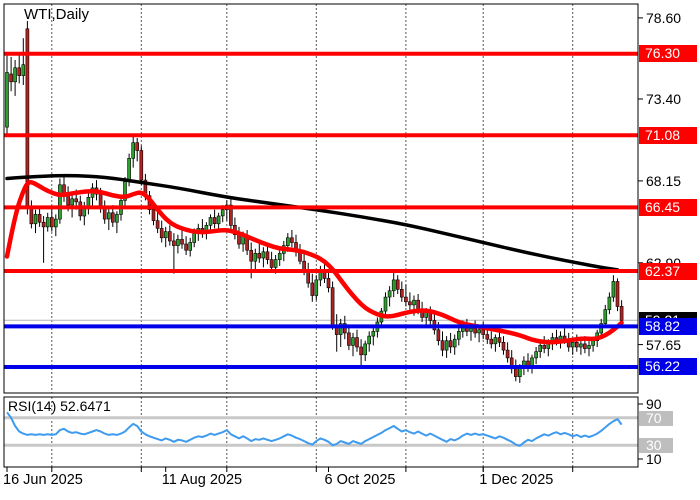 This screenshot has height=500, width=700. I want to click on rsi-line, so click(314, 429).